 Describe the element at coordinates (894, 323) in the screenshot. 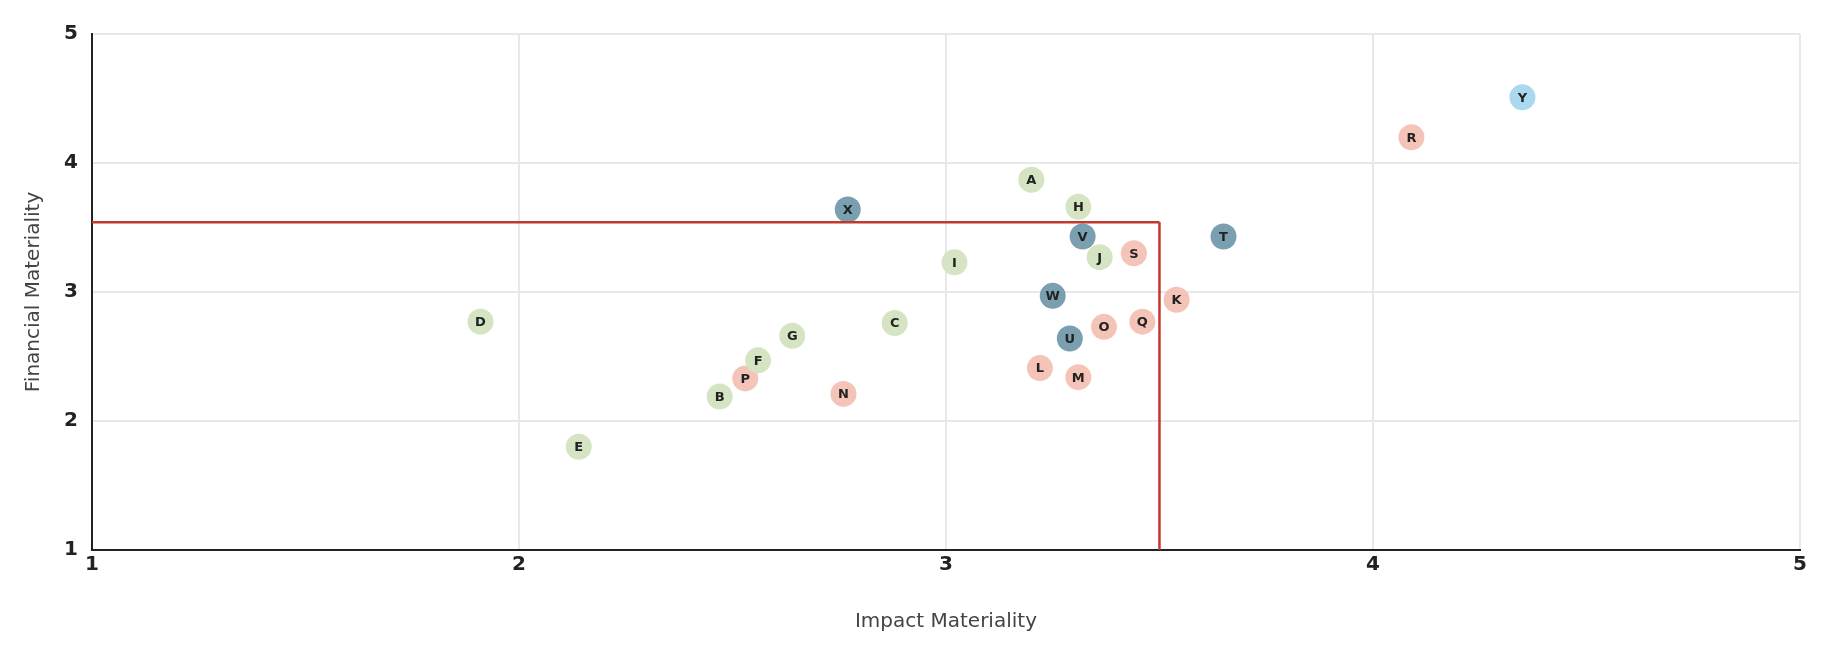

I see `annotation: C` at that location.